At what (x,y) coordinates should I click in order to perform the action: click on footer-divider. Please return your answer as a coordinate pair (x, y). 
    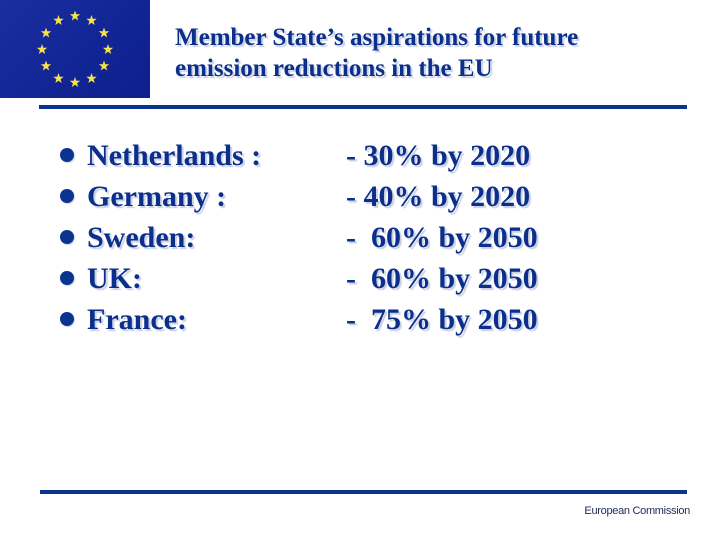
    Looking at the image, I should click on (363, 492).